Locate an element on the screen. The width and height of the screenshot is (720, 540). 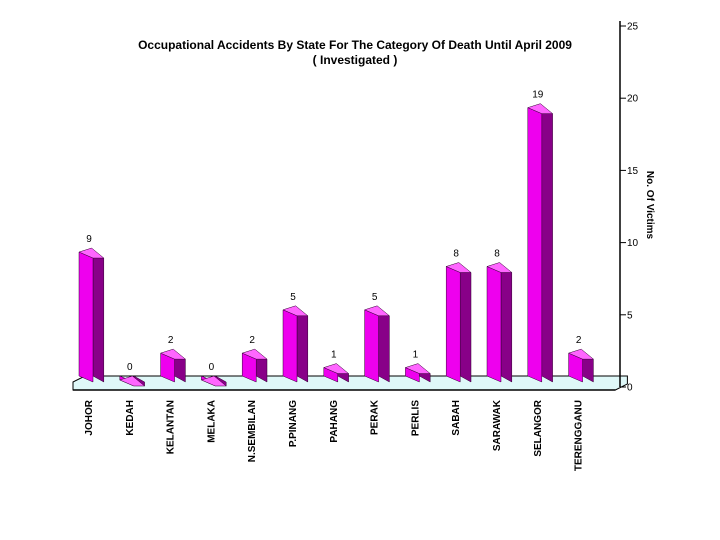
y-tick-label: 25 is located at coordinates (633, 27).